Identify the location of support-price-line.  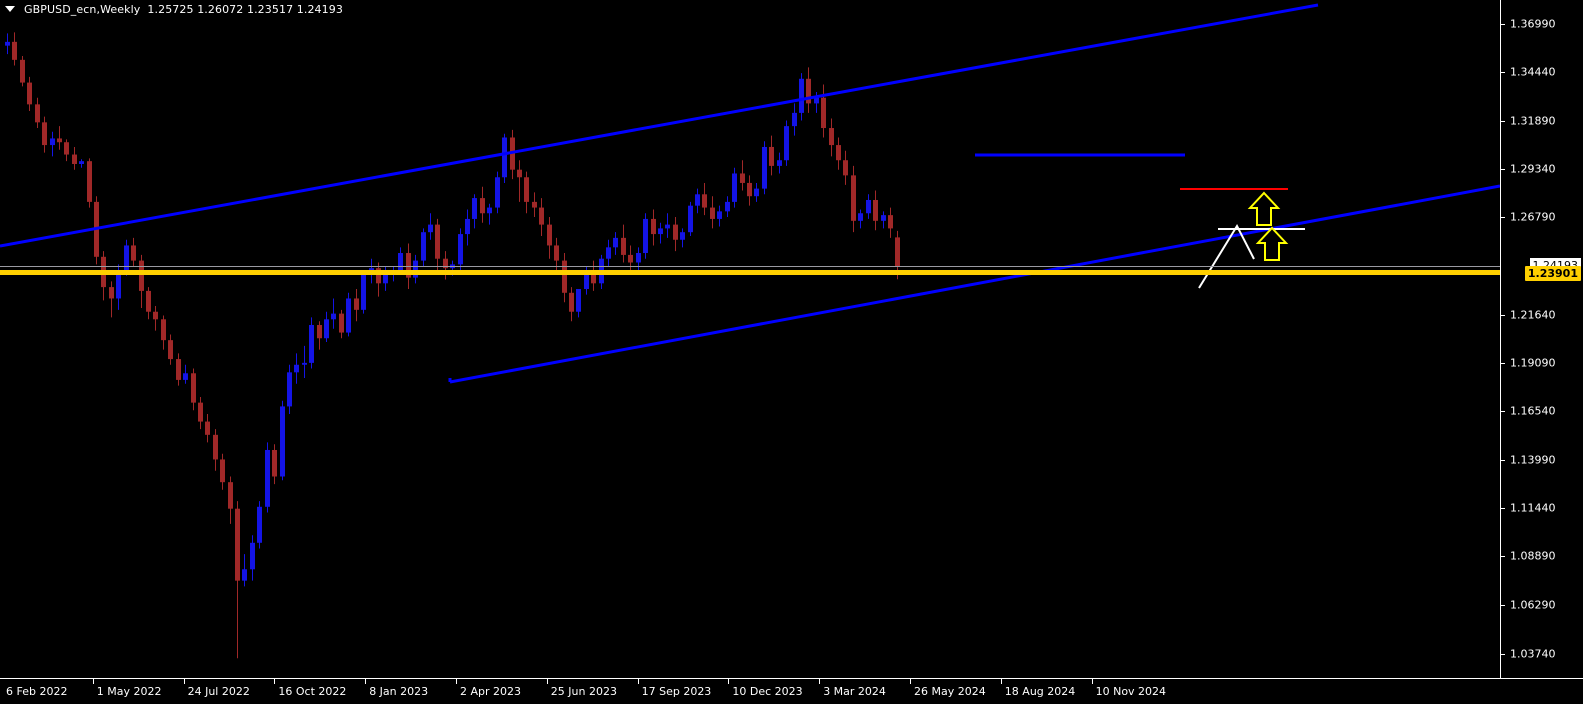
(750, 272).